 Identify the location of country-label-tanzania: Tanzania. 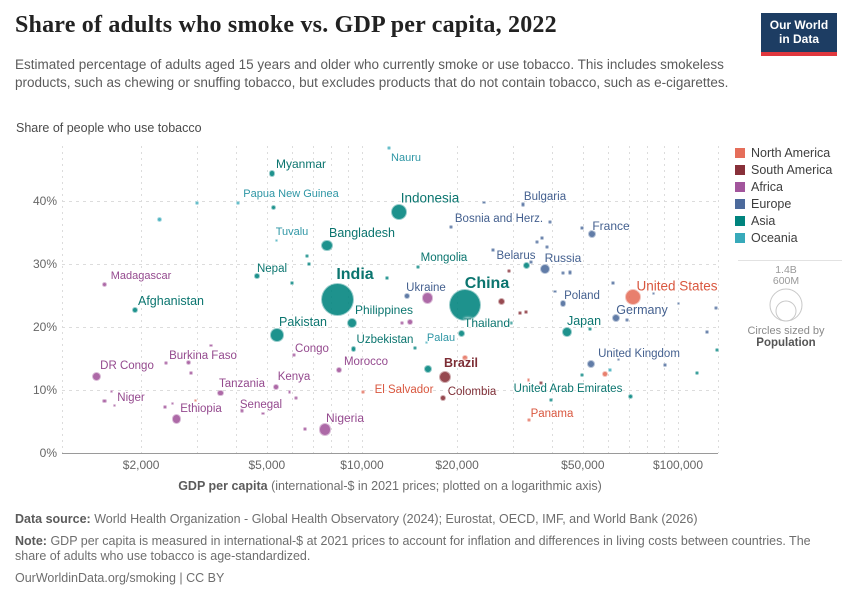
(242, 384).